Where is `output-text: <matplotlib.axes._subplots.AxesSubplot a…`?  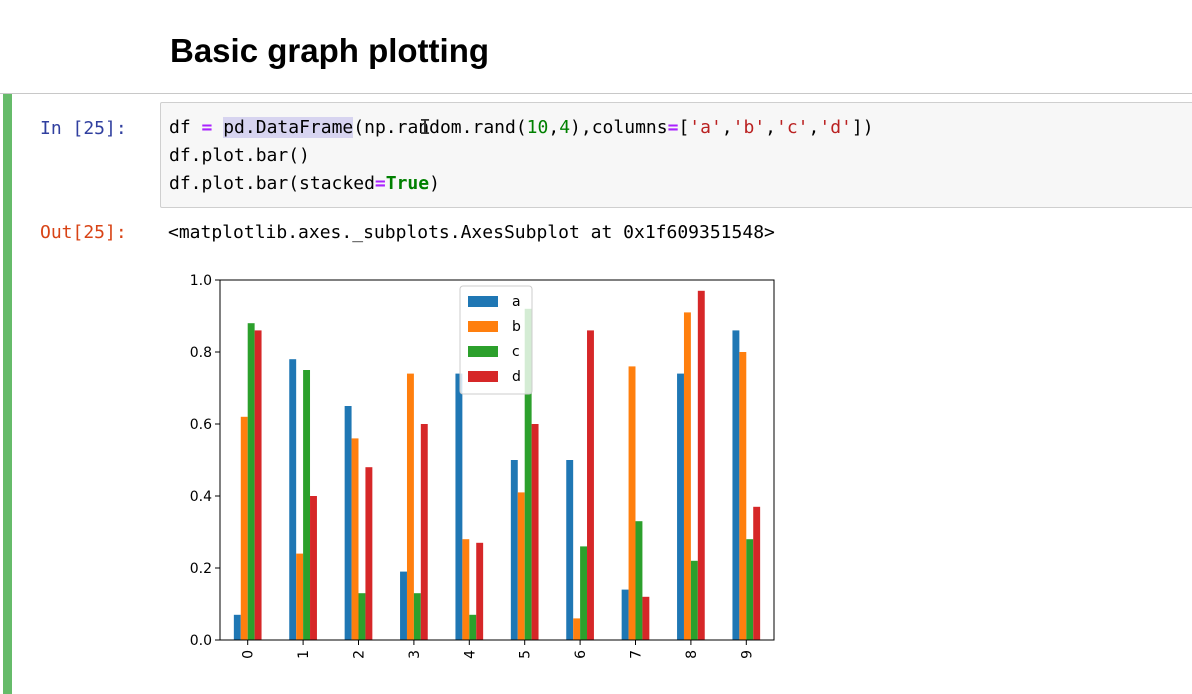
output-text: <matplotlib.axes._subplots.AxesSubplot a… is located at coordinates (471, 232).